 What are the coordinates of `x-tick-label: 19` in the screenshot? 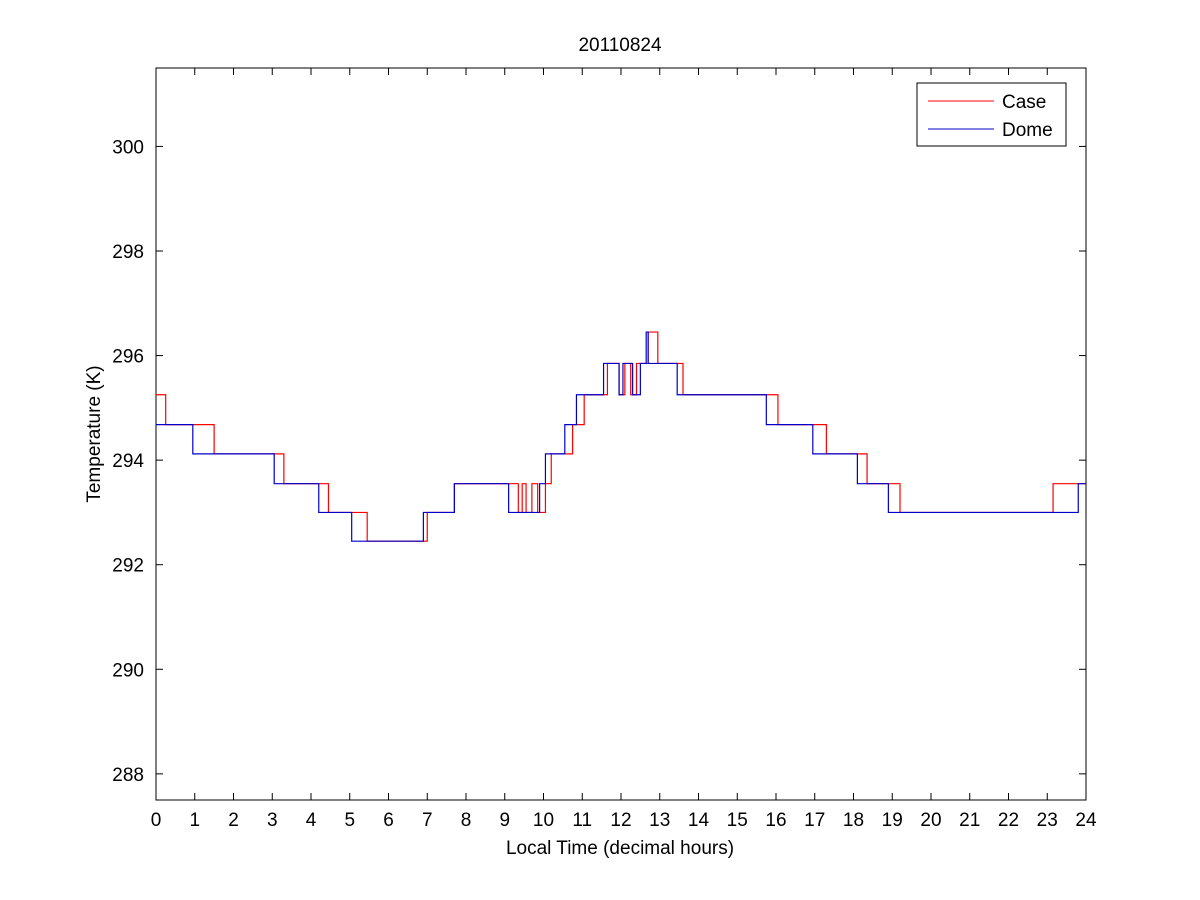 It's located at (892, 820).